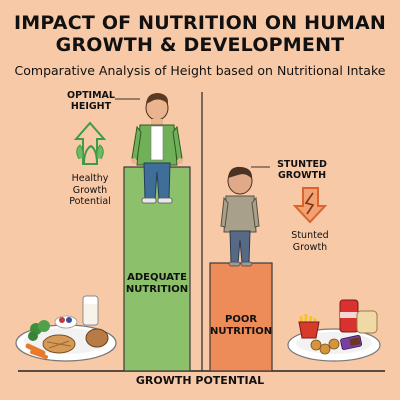 This screenshot has height=400, width=400. I want to click on healthy-growth-note: Healthy Growth Potential, so click(90, 190).